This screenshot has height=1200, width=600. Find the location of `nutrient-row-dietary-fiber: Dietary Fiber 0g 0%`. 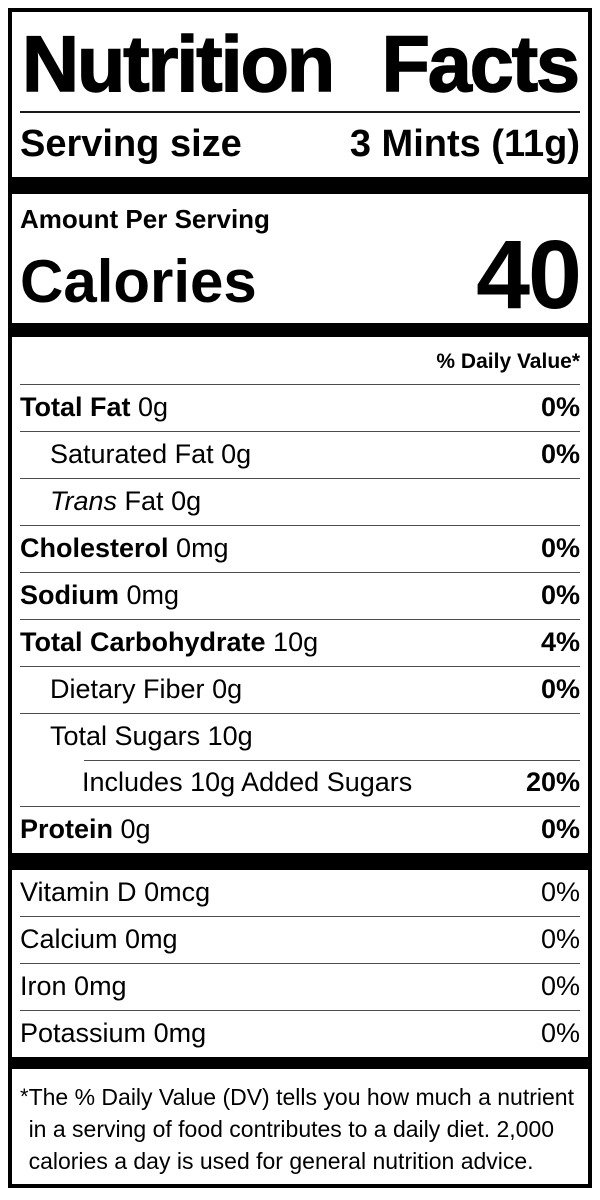

nutrient-row-dietary-fiber: Dietary Fiber 0g 0% is located at coordinates (300, 689).